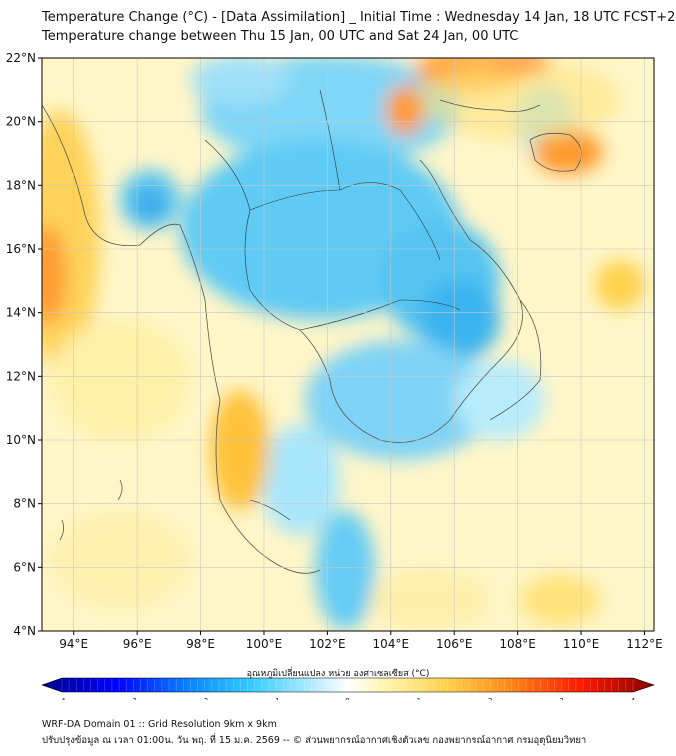 Image resolution: width=676 pixels, height=756 pixels. What do you see at coordinates (276, 698) in the screenshot?
I see `colorbar-tick-label: -1` at bounding box center [276, 698].